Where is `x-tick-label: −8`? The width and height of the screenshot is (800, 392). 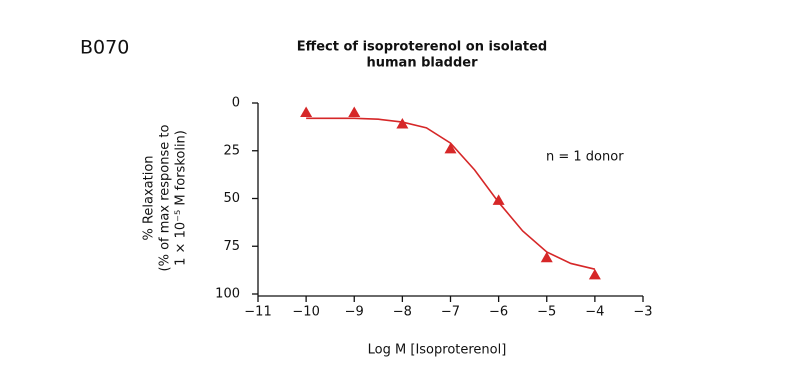 x-tick-label: −8 is located at coordinates (402, 312).